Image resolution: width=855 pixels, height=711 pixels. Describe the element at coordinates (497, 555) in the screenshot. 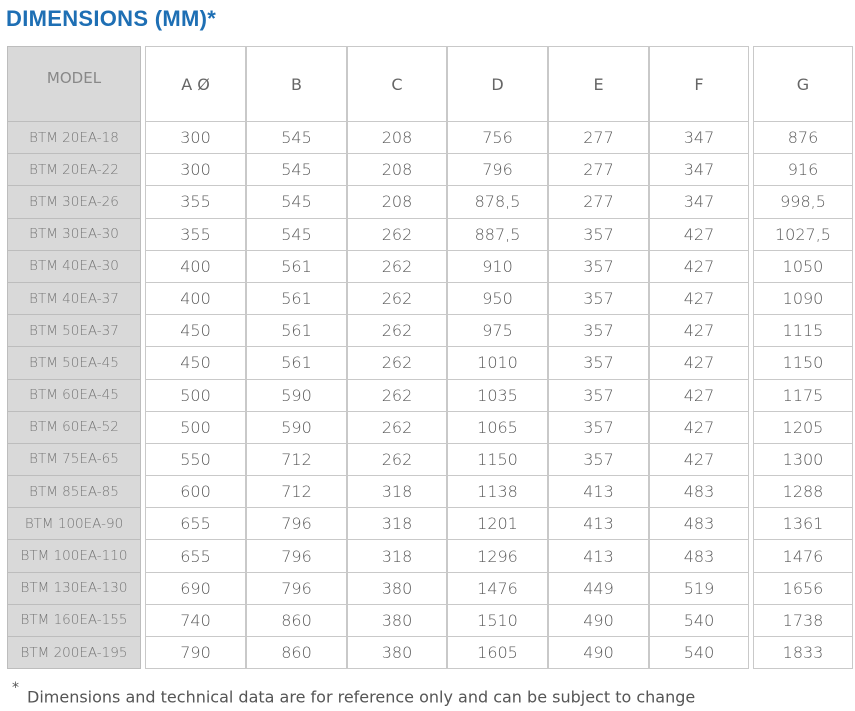

I see `table-cell: 1296` at that location.